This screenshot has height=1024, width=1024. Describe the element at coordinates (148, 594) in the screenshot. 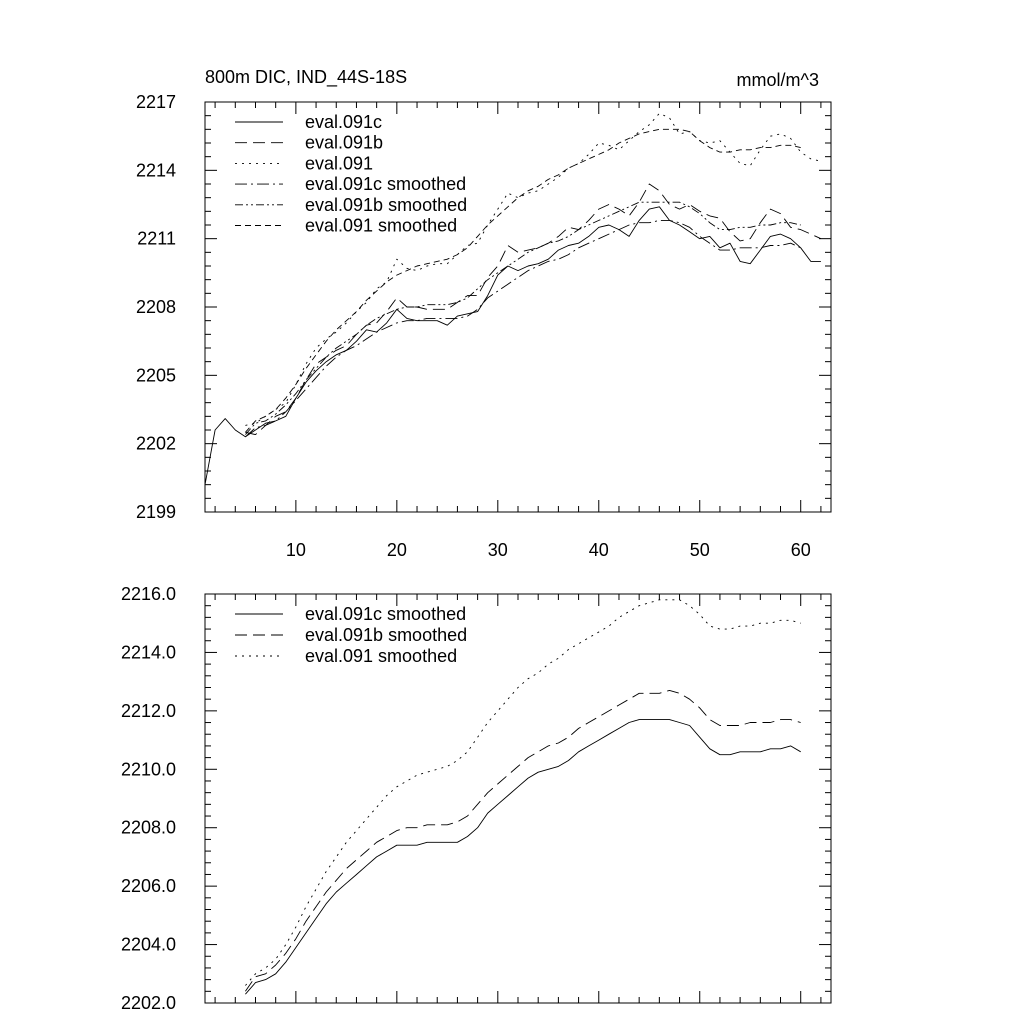

I see `y-tick-label: 2216.0` at that location.